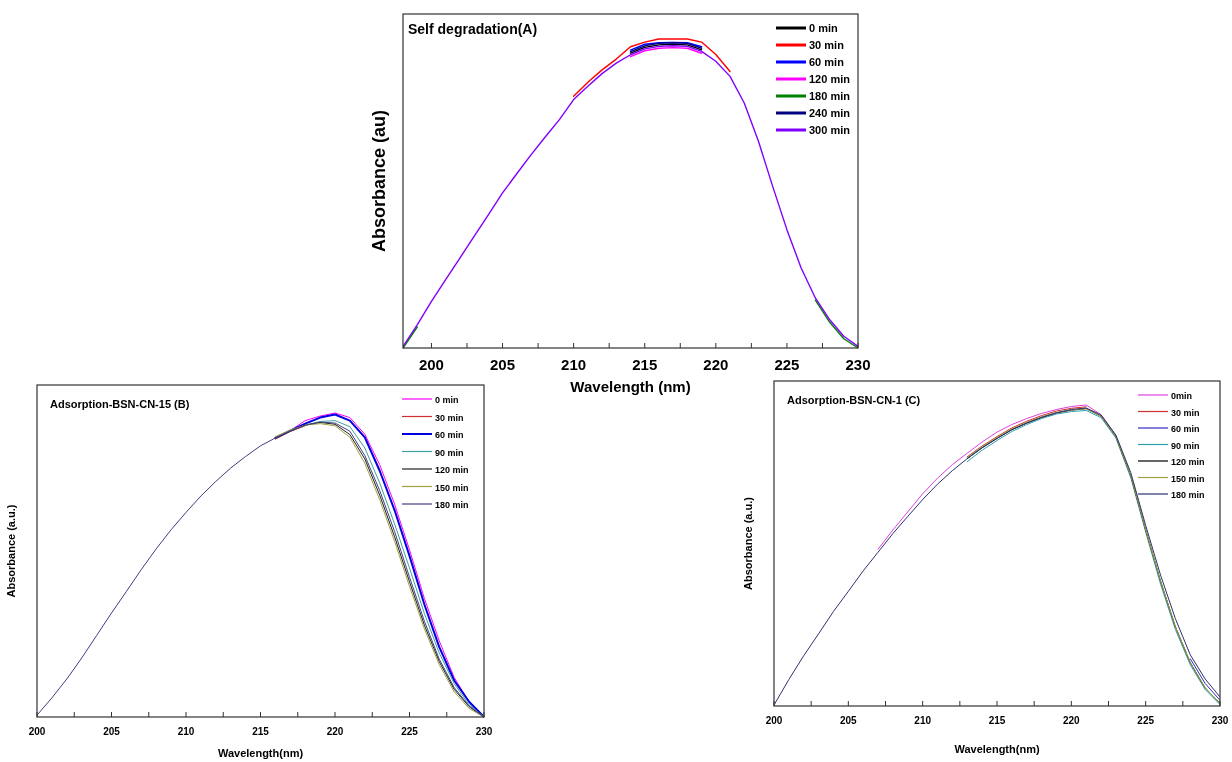  What do you see at coordinates (120, 404) in the screenshot?
I see `chart-title: Adsorption-BSN-CN-15 (B)` at bounding box center [120, 404].